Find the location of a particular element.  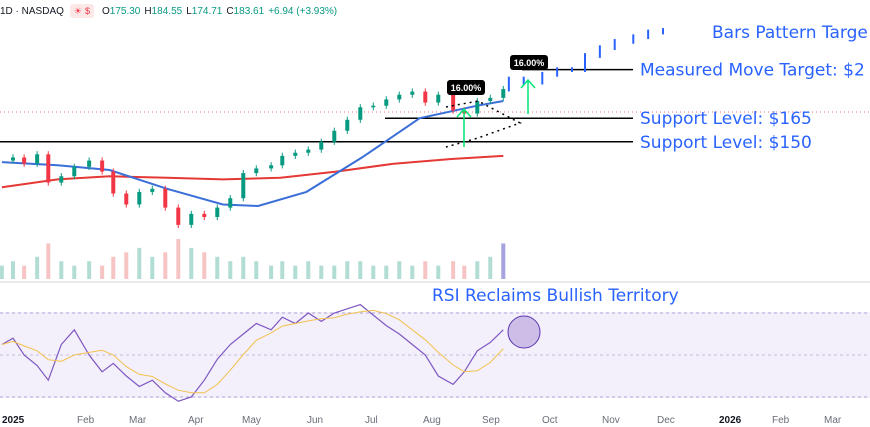

symbol-interval: 1D · NASDAQ is located at coordinates (32, 11).